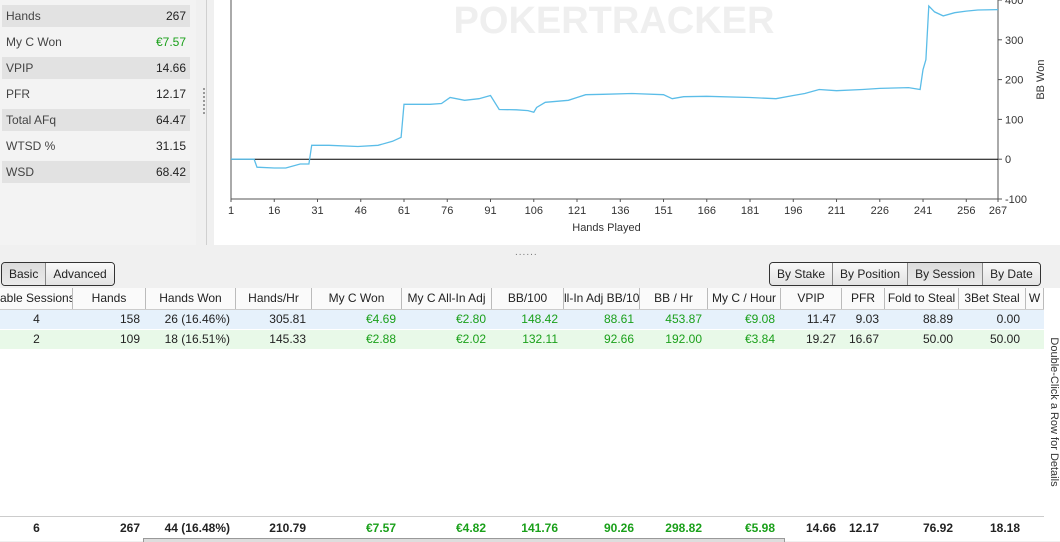 Image resolution: width=1060 pixels, height=542 pixels. I want to click on table-cell: 4, so click(36, 319).